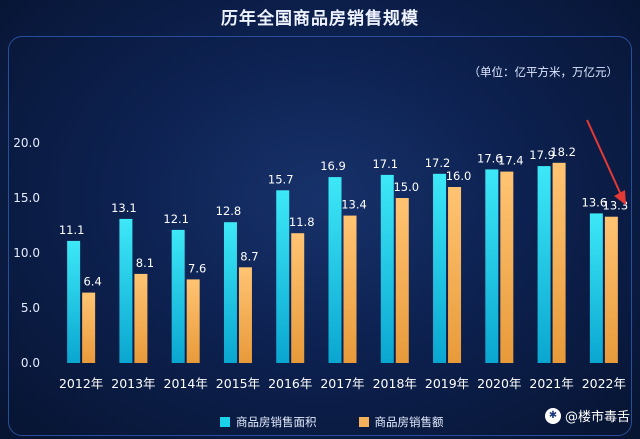 Image resolution: width=640 pixels, height=439 pixels. Describe the element at coordinates (249, 256) in the screenshot. I see `data-label-amount: 8.7` at that location.